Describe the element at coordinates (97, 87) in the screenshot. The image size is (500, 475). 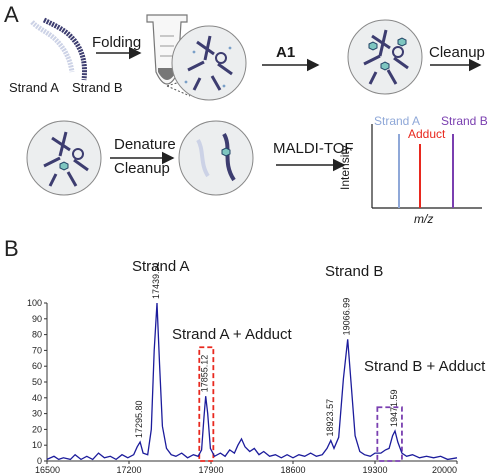
I see `strand-b-label: Strand B` at that location.